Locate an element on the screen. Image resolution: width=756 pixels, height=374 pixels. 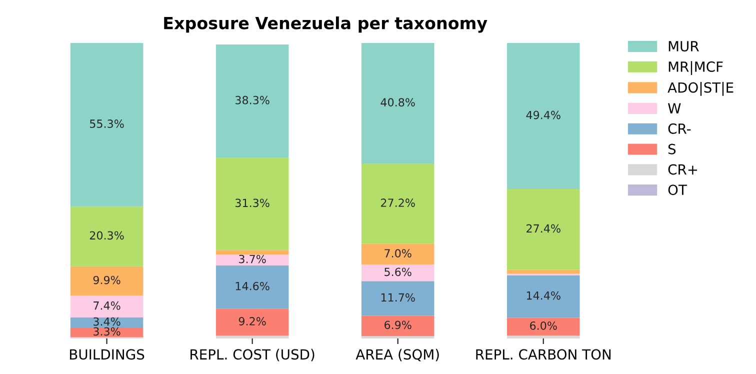
data-label: 40.8% is located at coordinates (397, 102).